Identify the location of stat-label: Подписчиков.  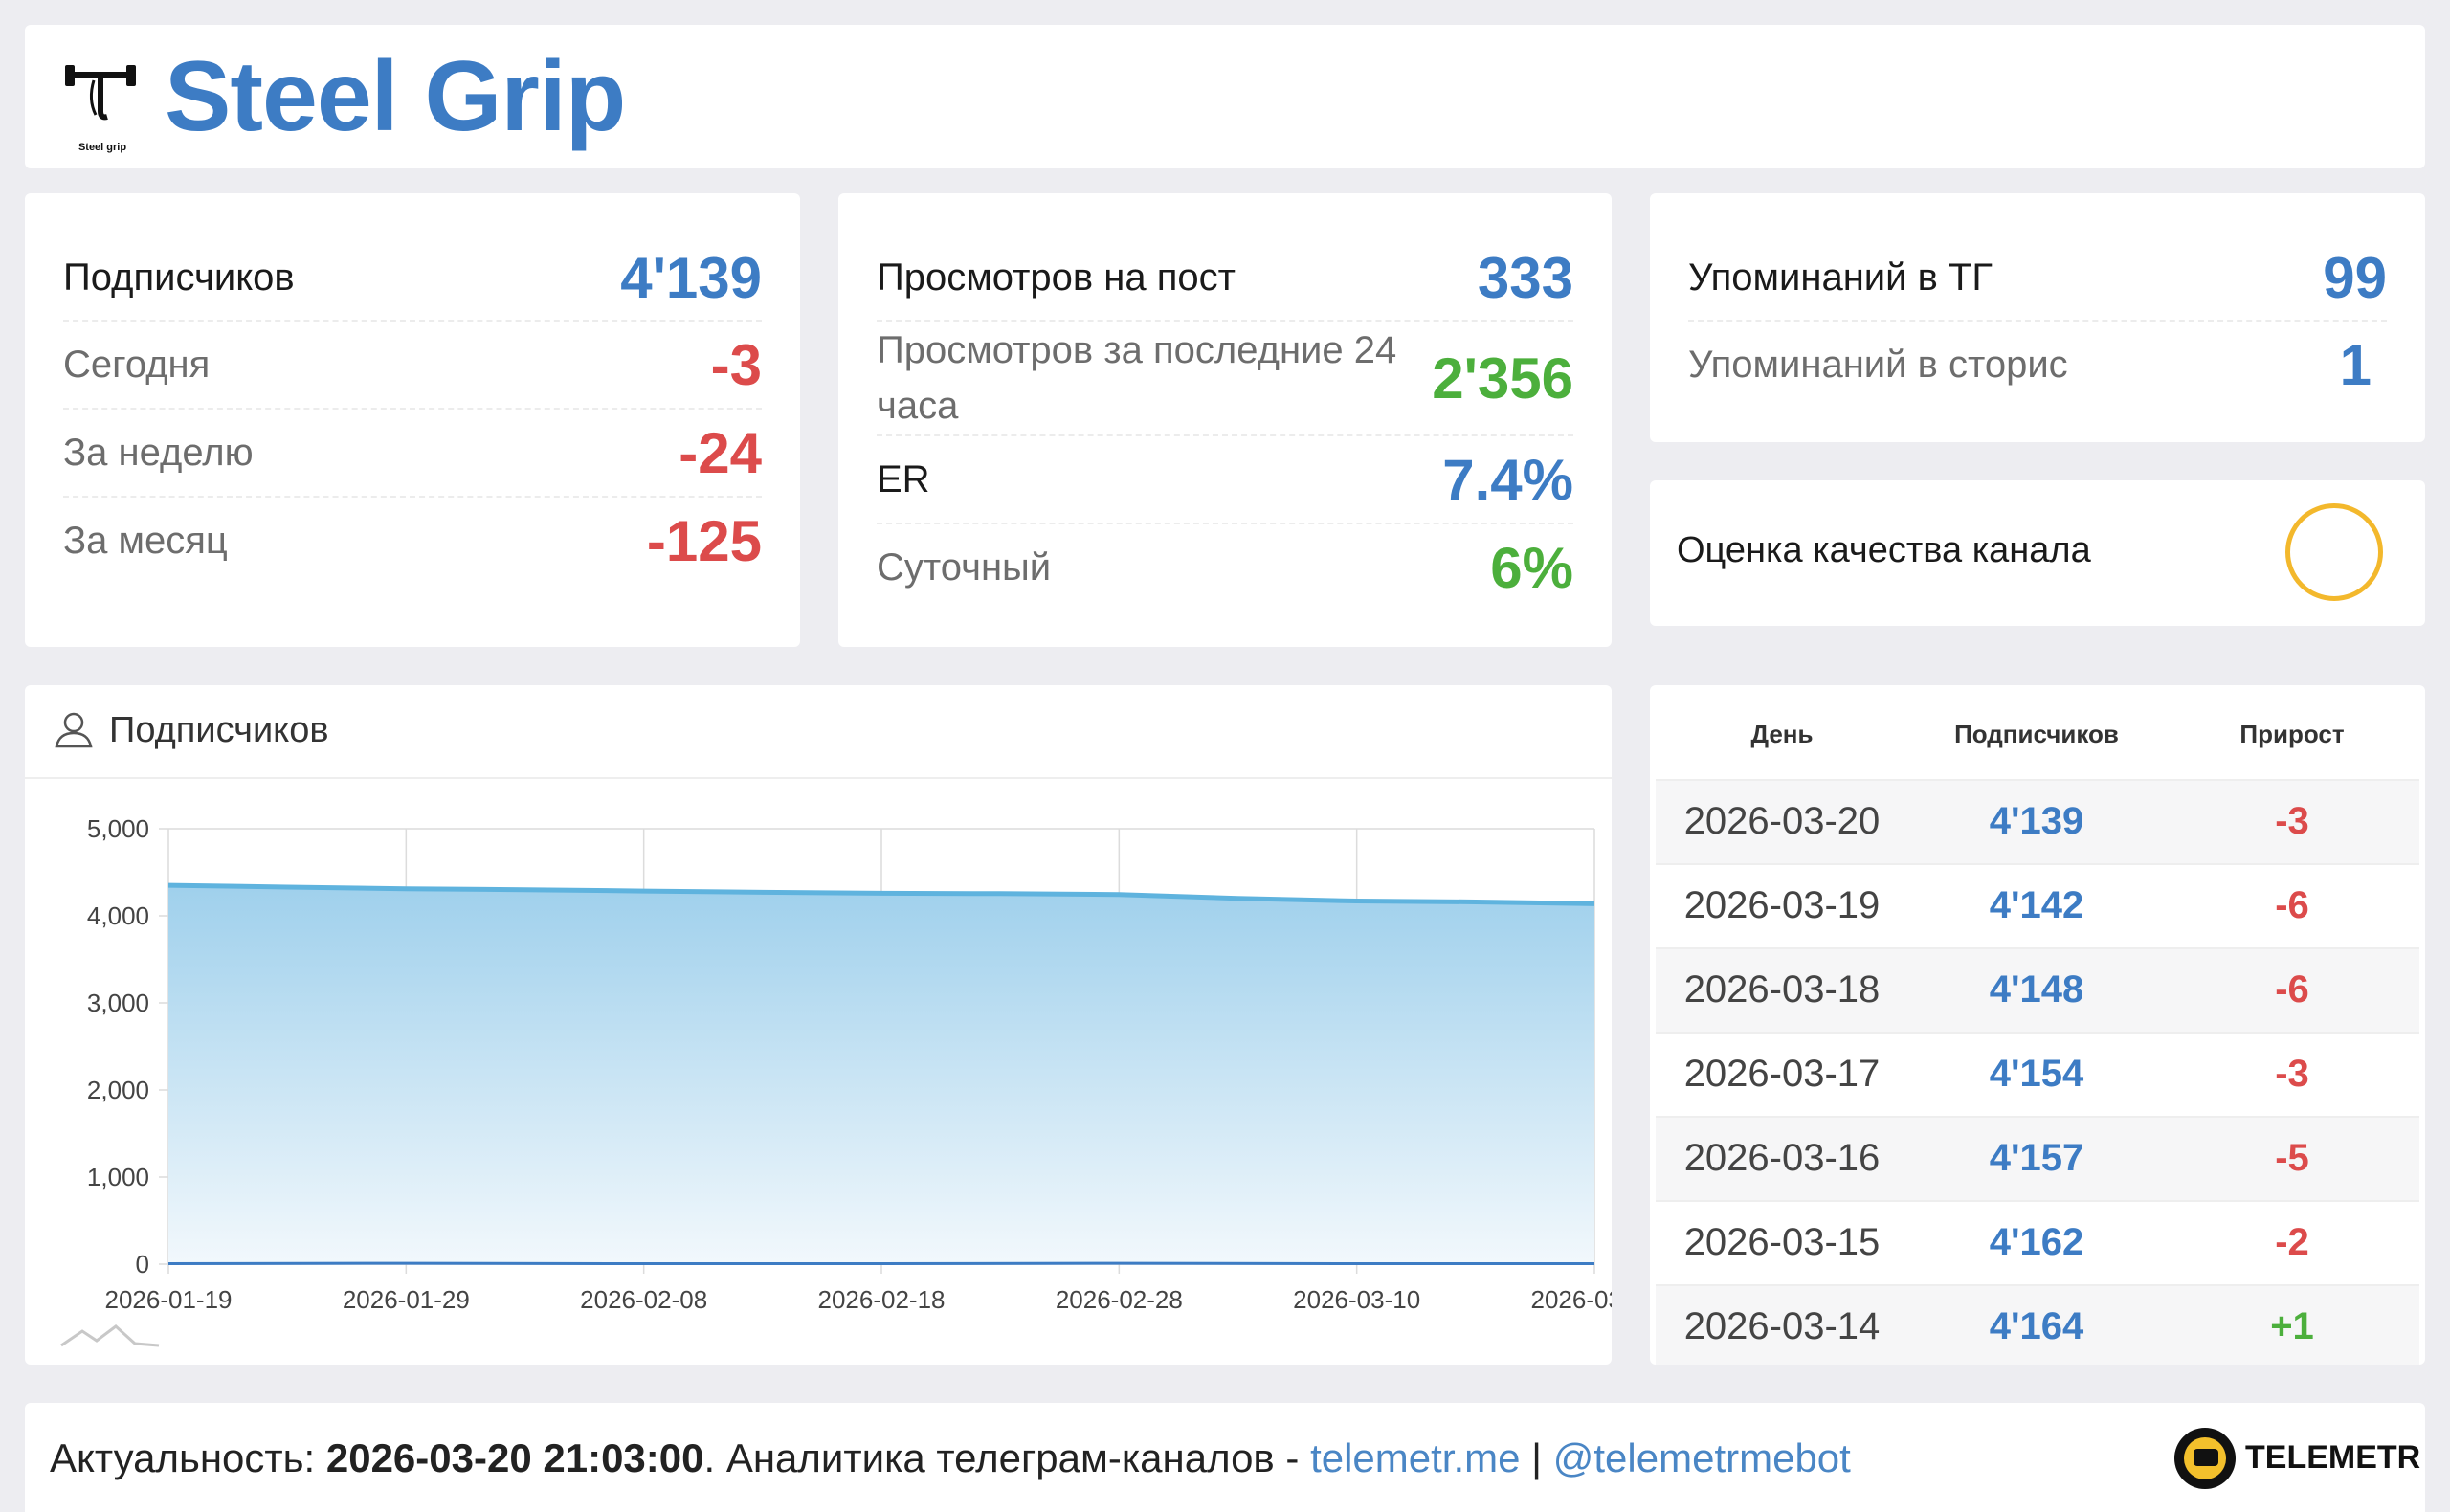
(179, 277).